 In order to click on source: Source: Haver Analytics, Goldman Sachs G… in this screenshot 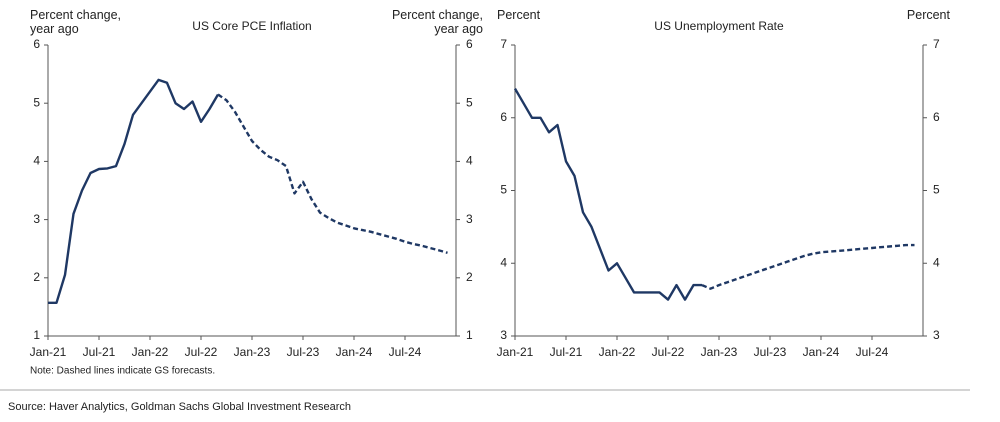, I will do `click(179, 407)`.